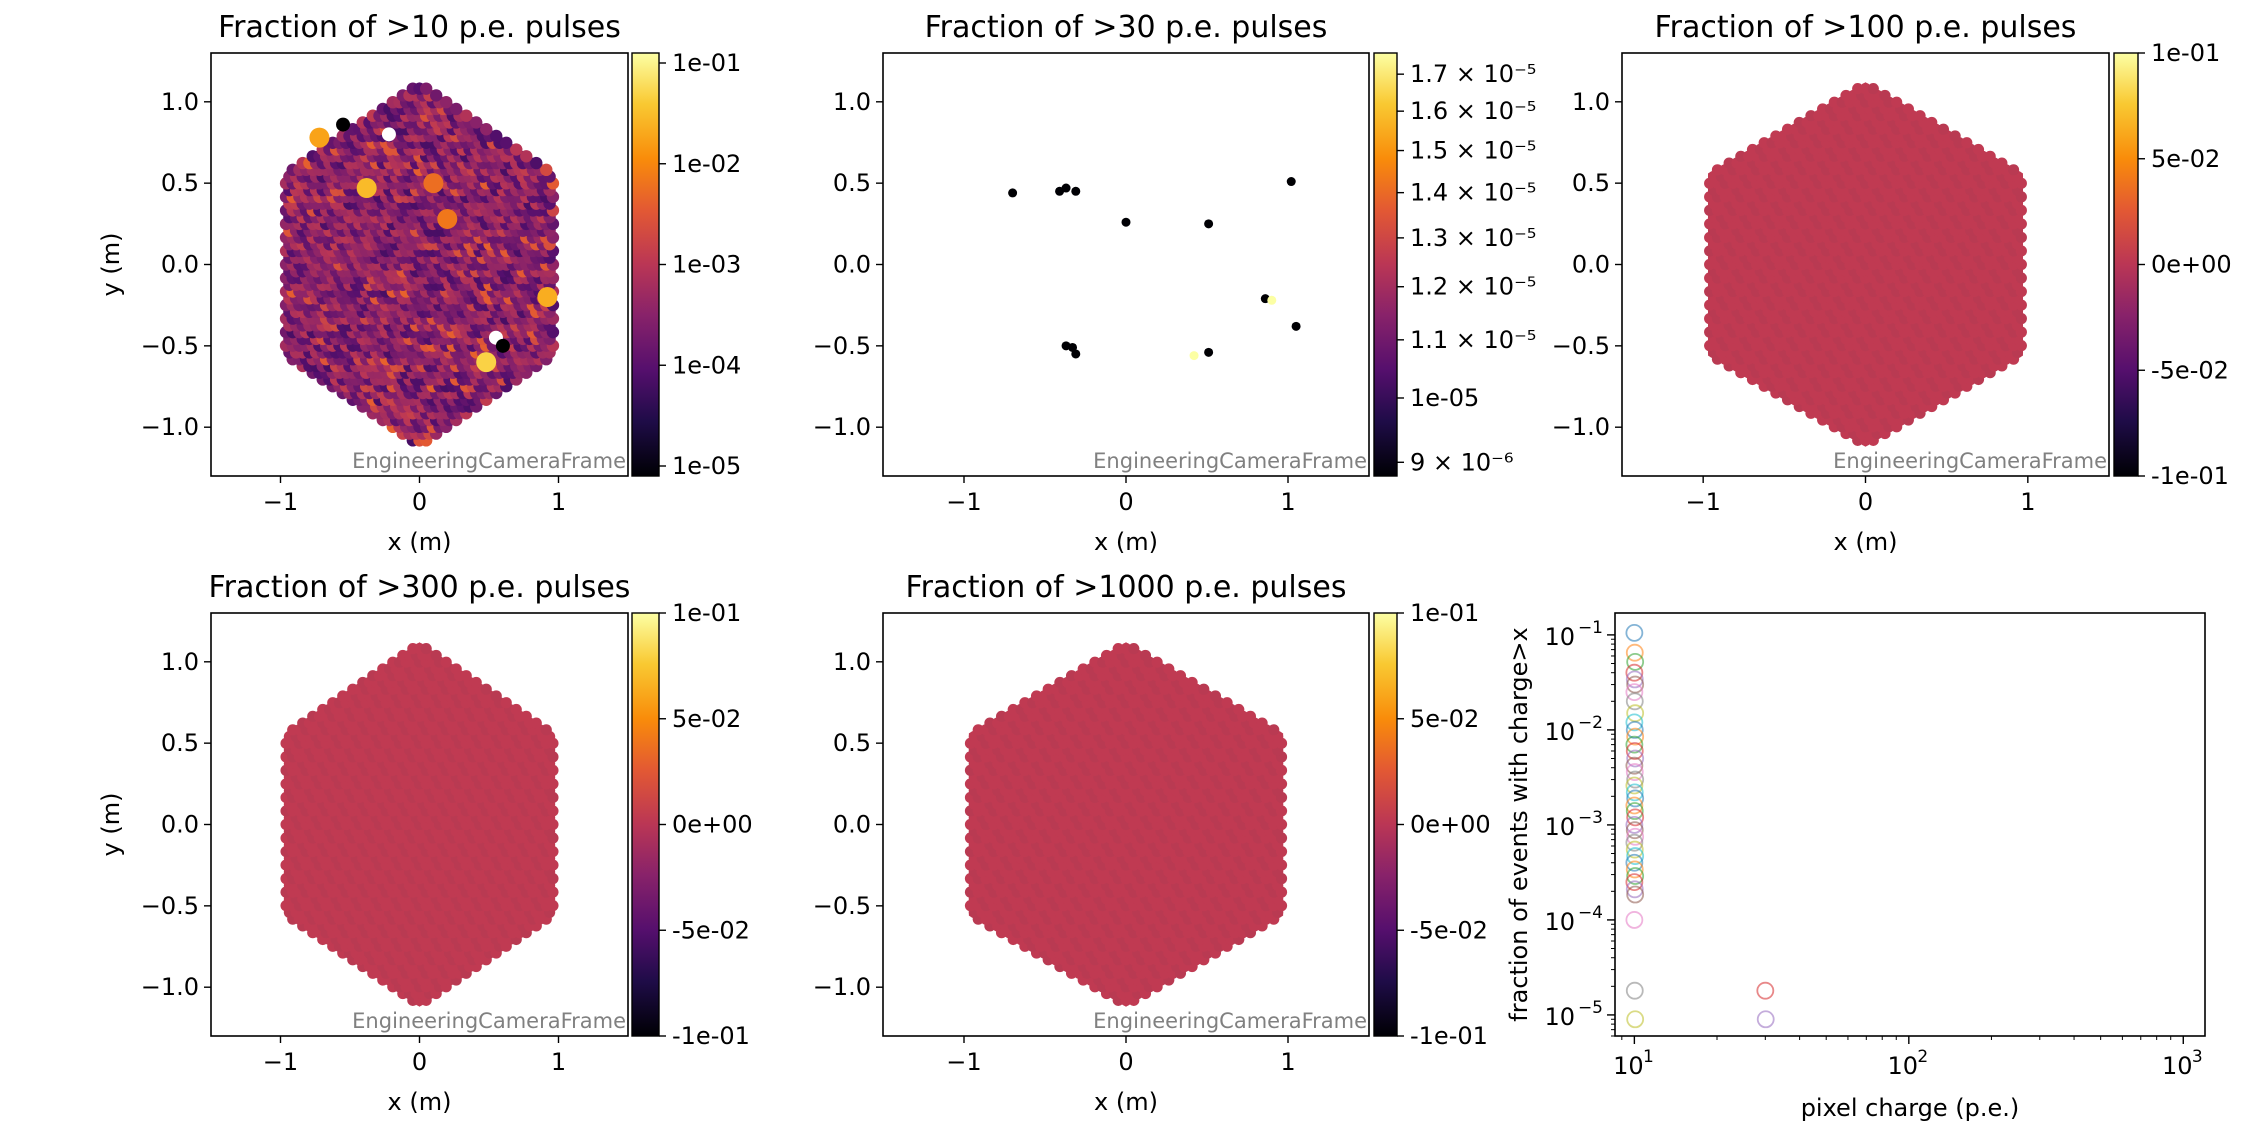 Image resolution: width=2253 pixels, height=1122 pixels. What do you see at coordinates (502, 345) in the screenshot?
I see `dead-pixel` at bounding box center [502, 345].